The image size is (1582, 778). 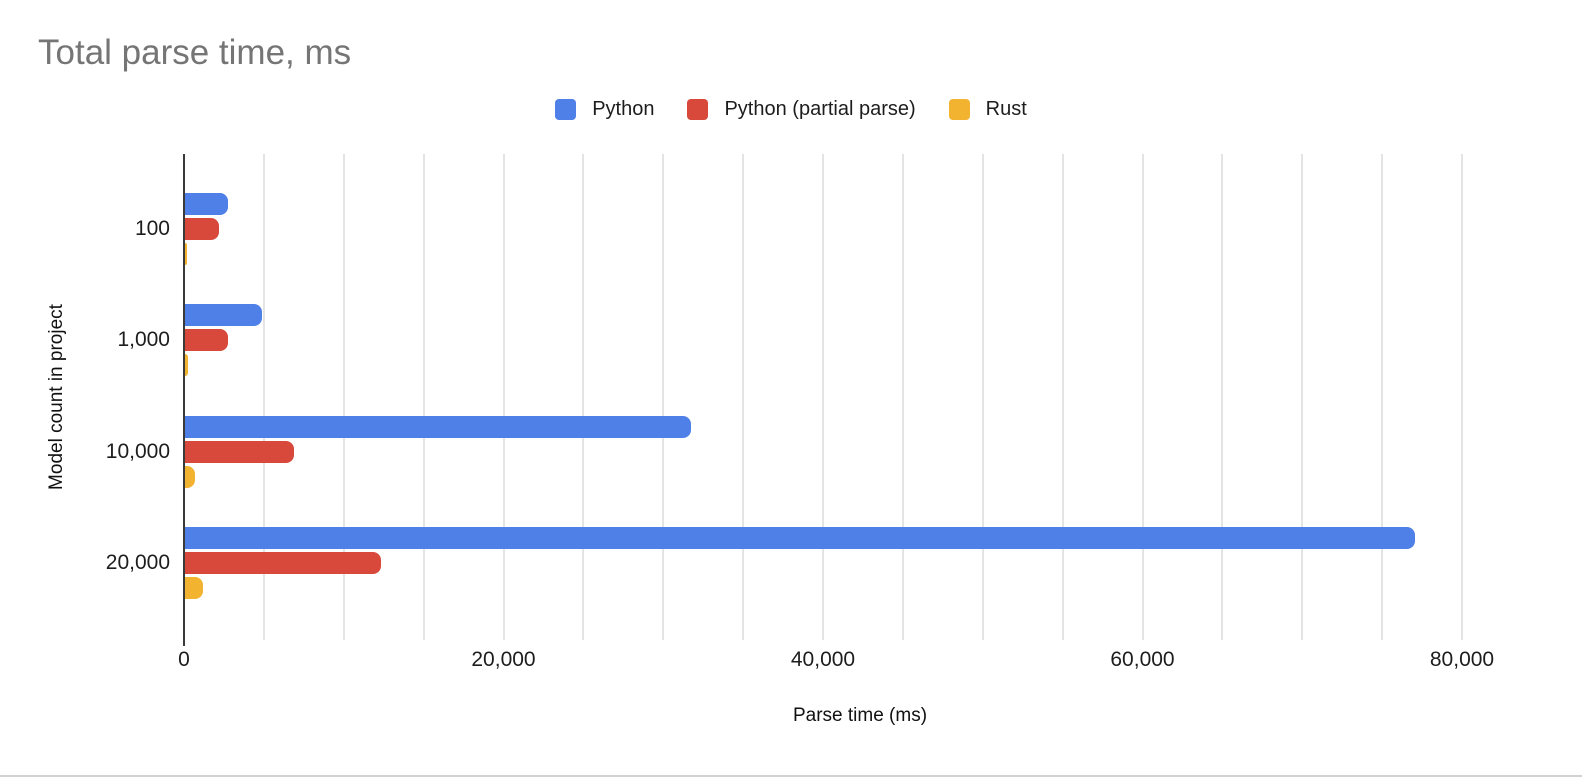 What do you see at coordinates (791, 776) in the screenshot?
I see `bottom-border` at bounding box center [791, 776].